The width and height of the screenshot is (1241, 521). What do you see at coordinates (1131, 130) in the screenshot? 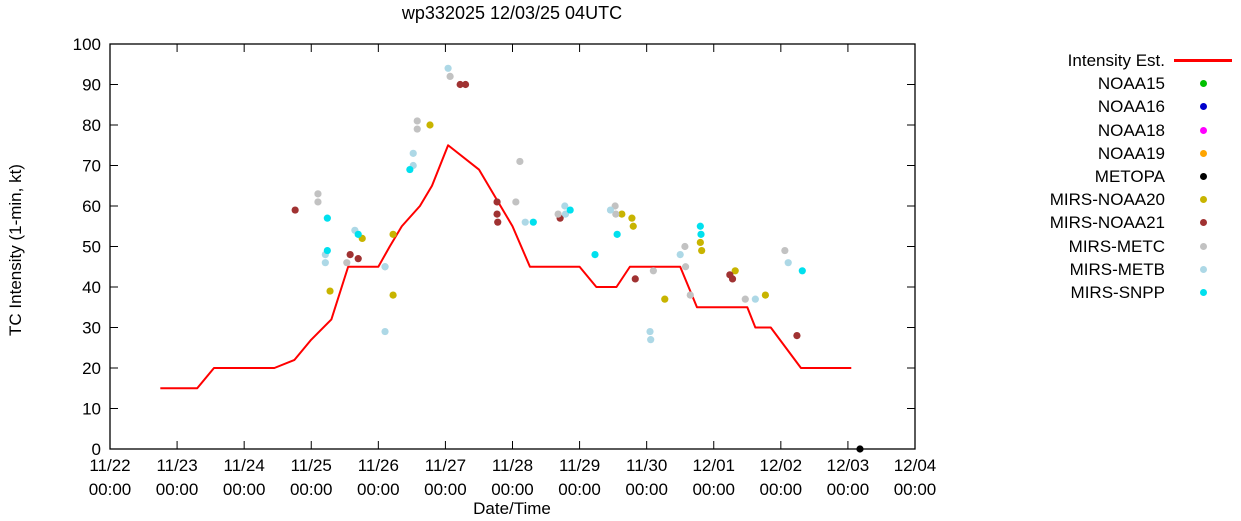
I see `legend-label: NOAA18` at bounding box center [1131, 130].